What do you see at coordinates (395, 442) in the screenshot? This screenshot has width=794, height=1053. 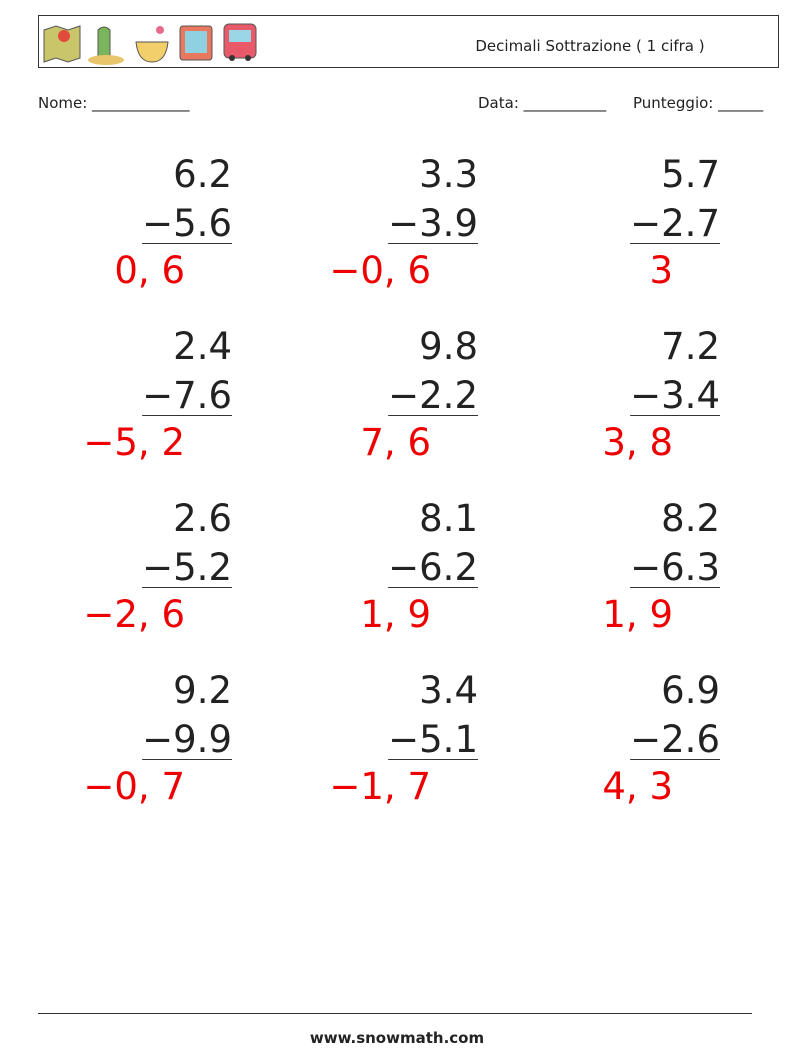 I see `answer: 7, 6` at bounding box center [395, 442].